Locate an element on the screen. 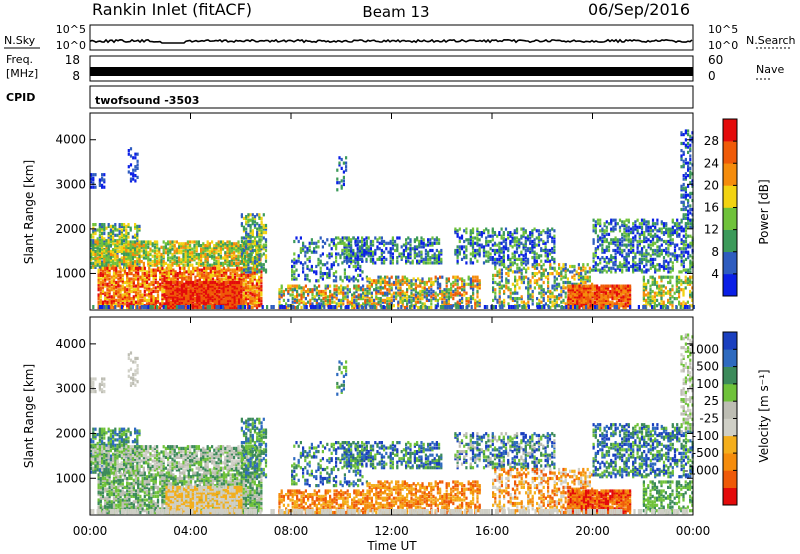 Image resolution: width=800 pixels, height=554 pixels. noise-panel: N.Sky 10^5 10^0 10^5 10^0 N.Search is located at coordinates (400, 37).